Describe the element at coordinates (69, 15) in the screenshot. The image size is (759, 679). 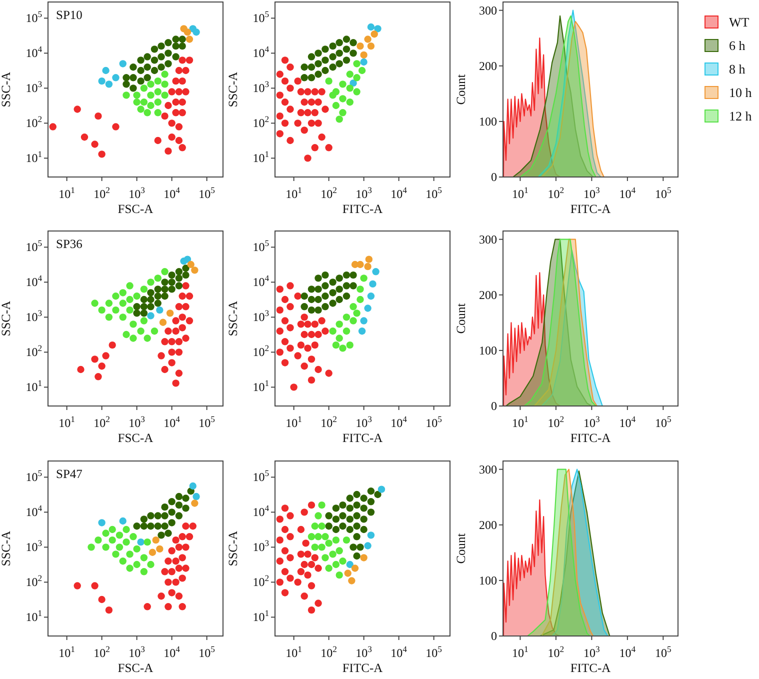
I see `text: SP10` at that location.